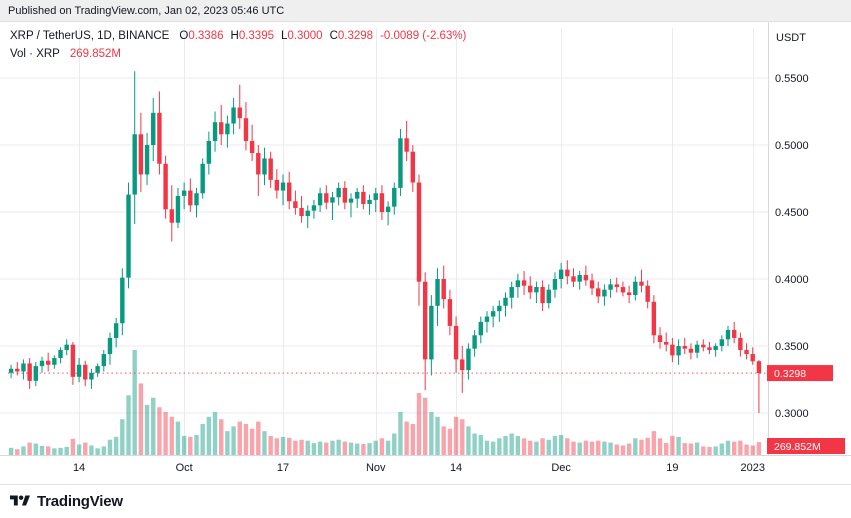 The image size is (851, 518). I want to click on low-value: L0.3000, so click(302, 36).